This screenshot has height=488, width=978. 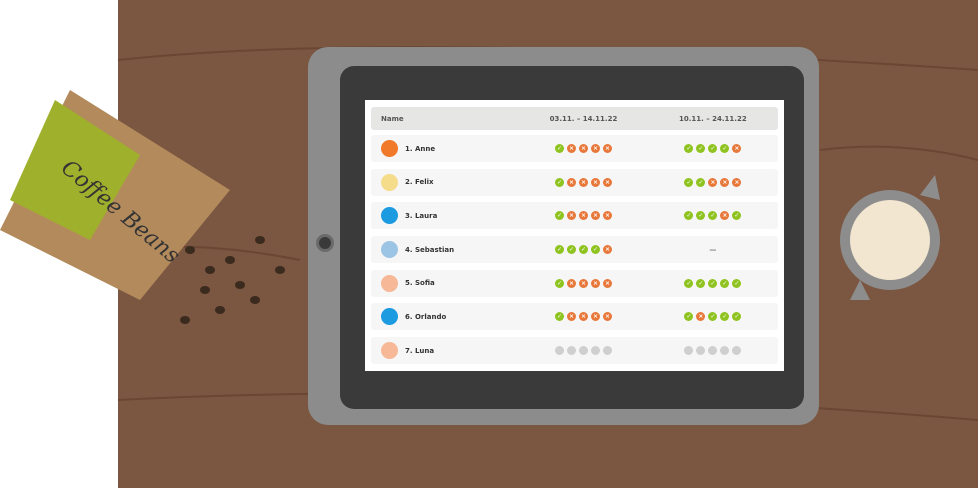 I want to click on period-2-cell: ✓ ✓ × × ×, so click(x=713, y=182).